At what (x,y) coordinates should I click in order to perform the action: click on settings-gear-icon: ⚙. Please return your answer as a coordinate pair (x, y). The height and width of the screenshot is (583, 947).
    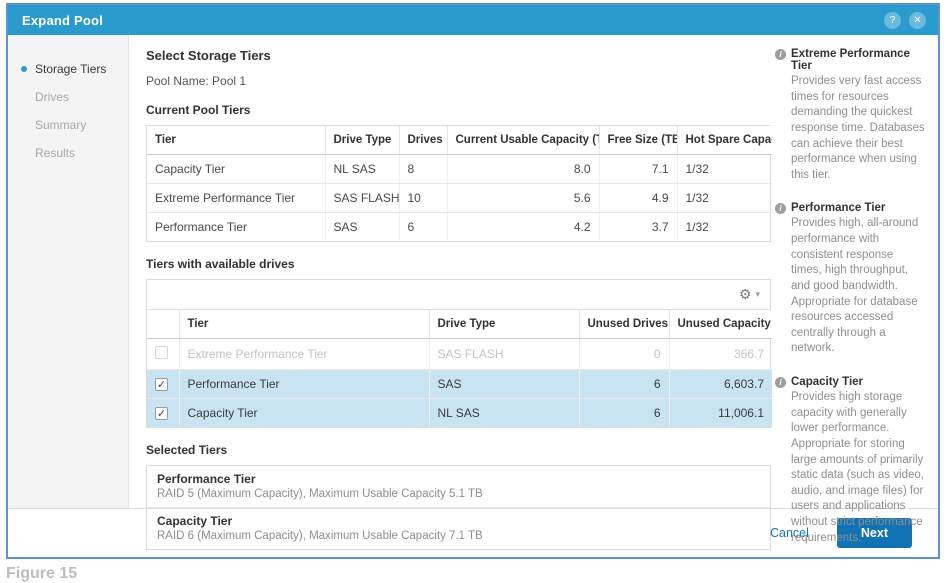
    Looking at the image, I should click on (745, 294).